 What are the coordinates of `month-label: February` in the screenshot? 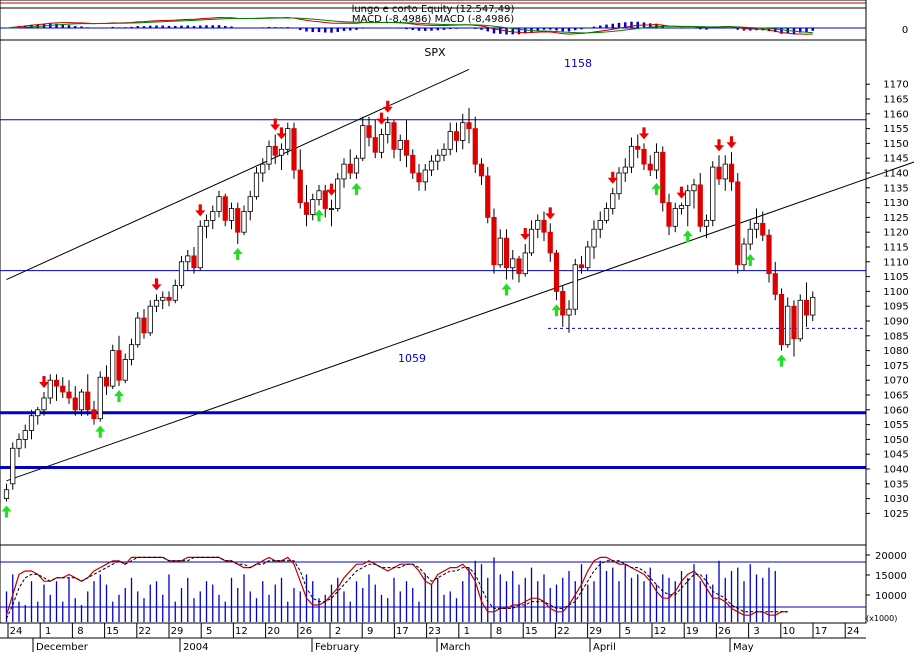 It's located at (337, 647).